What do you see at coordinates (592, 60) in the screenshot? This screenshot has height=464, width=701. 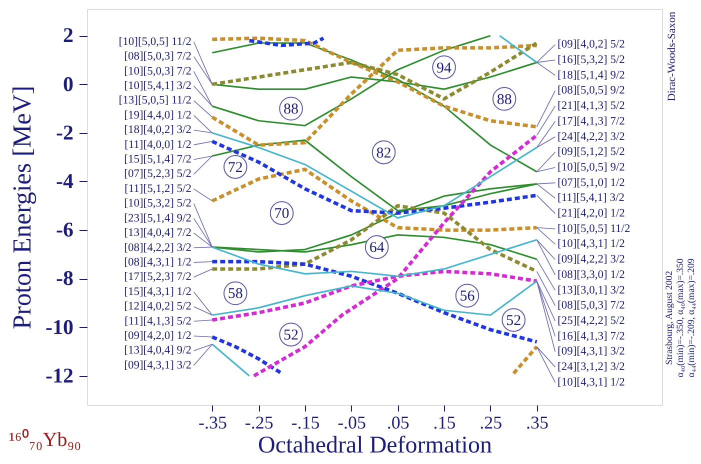 I see `annotation: [16][5,3,2] 5/2` at bounding box center [592, 60].